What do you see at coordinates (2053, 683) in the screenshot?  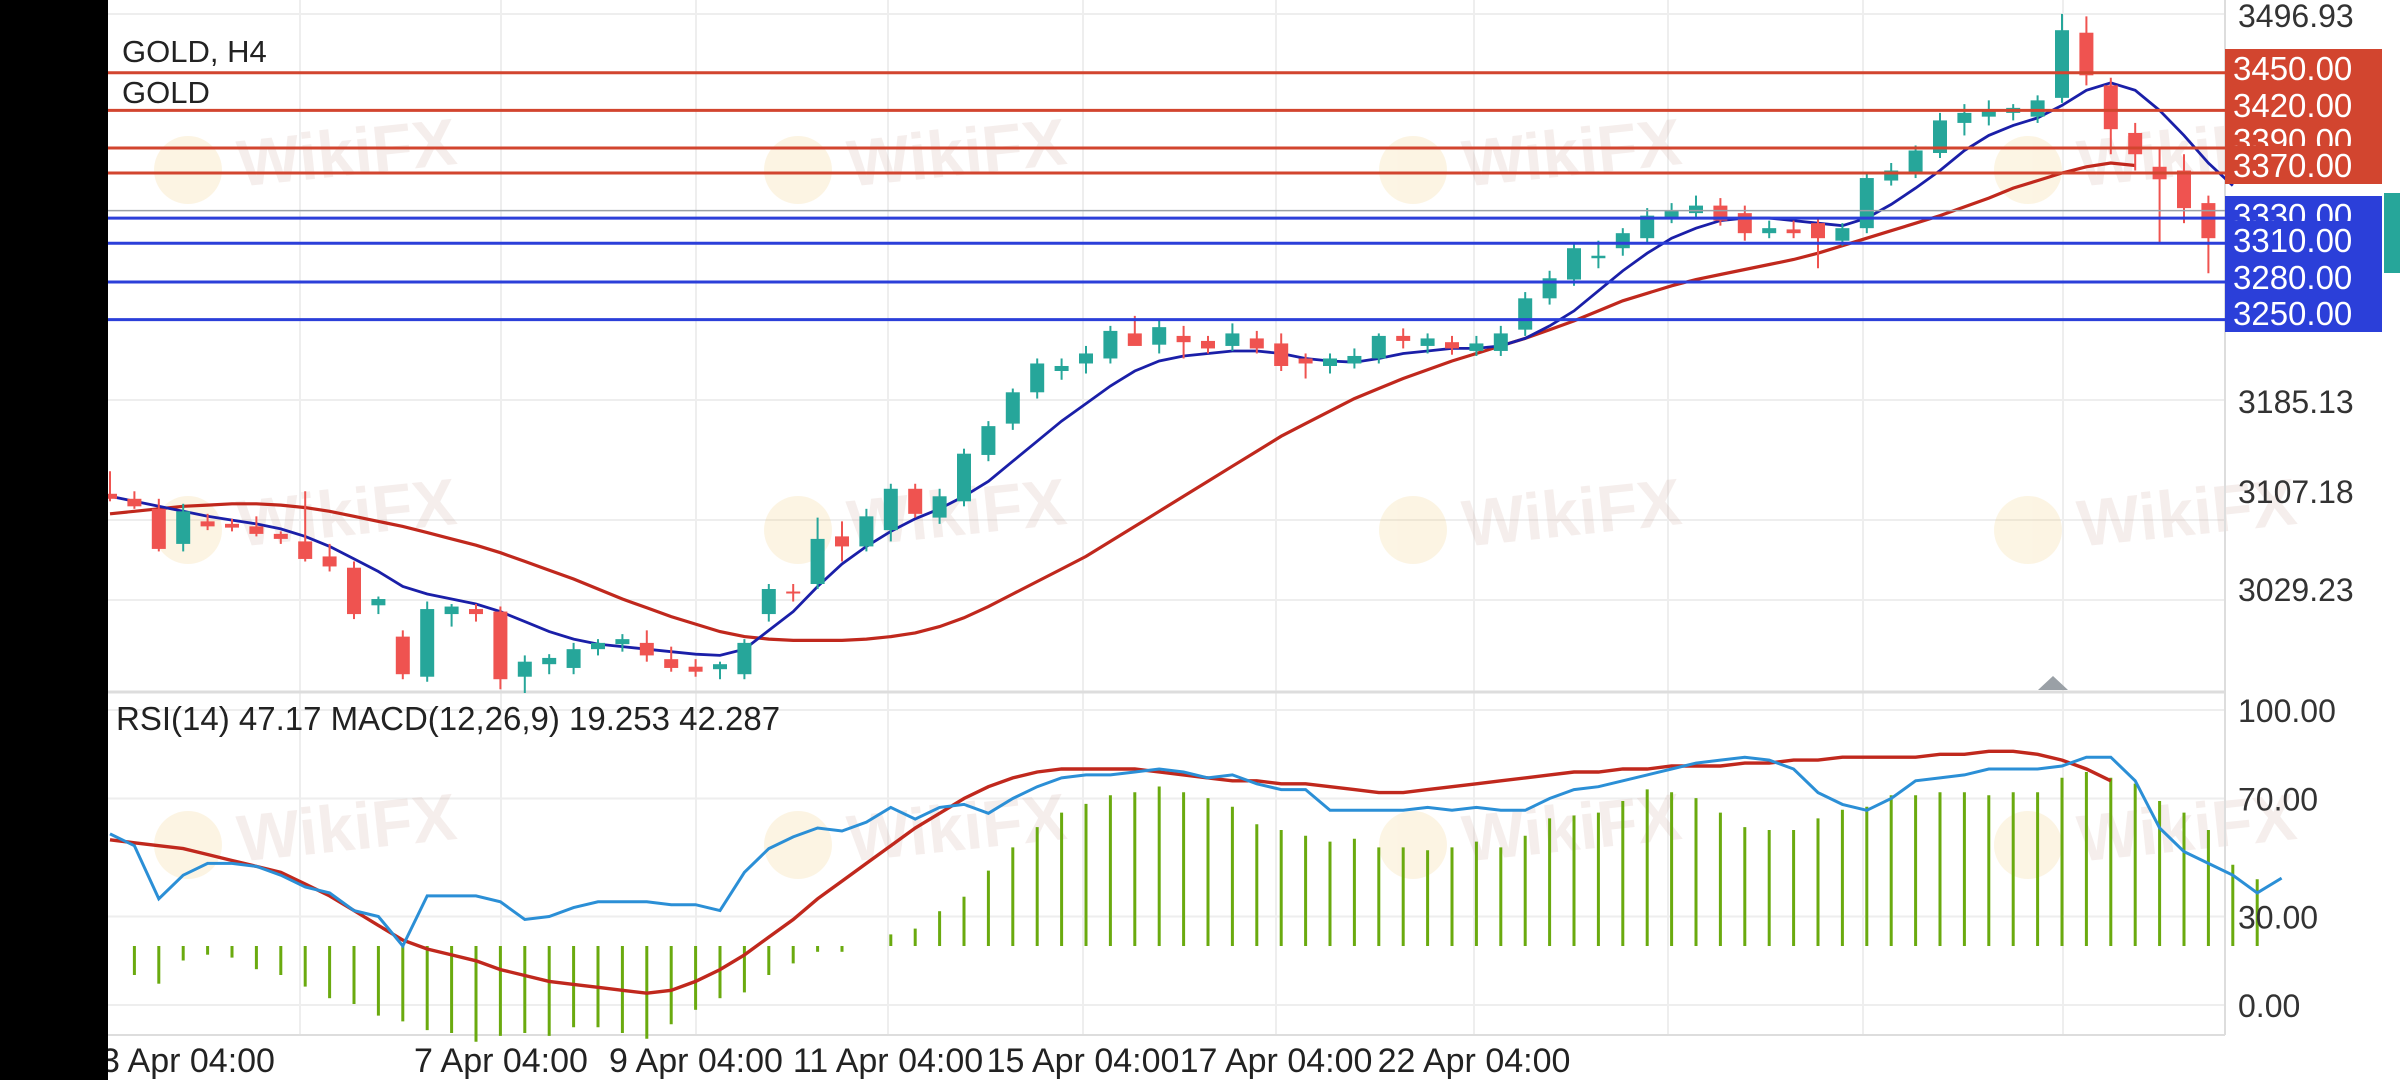 I see `scroll-arrow-icon` at bounding box center [2053, 683].